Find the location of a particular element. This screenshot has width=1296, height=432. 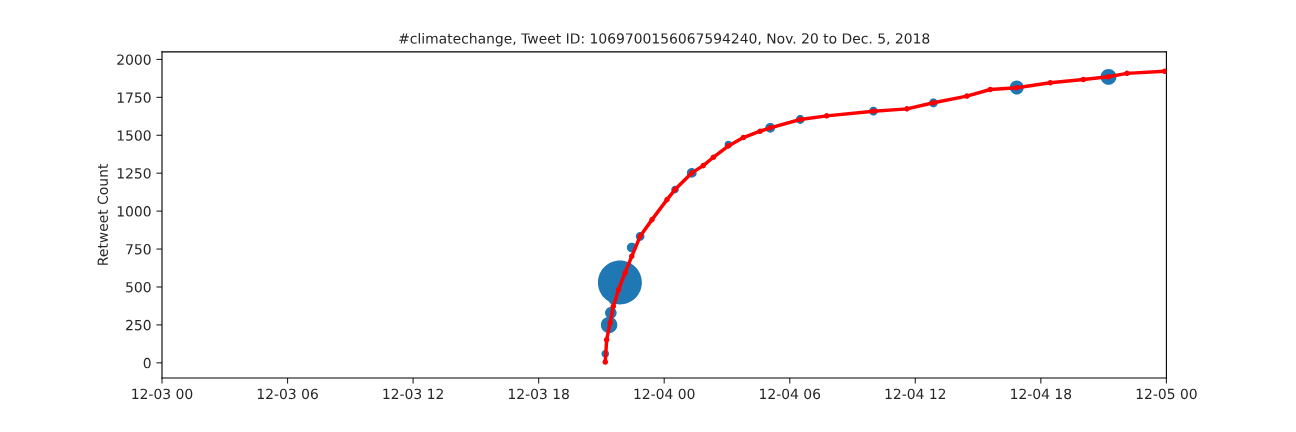

y-tick-label: 1250 is located at coordinates (134, 173).